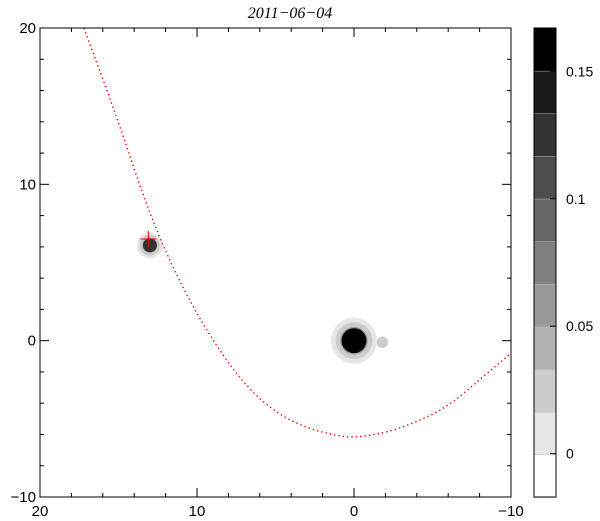  I want to click on colorbar-cells, so click(545, 262).